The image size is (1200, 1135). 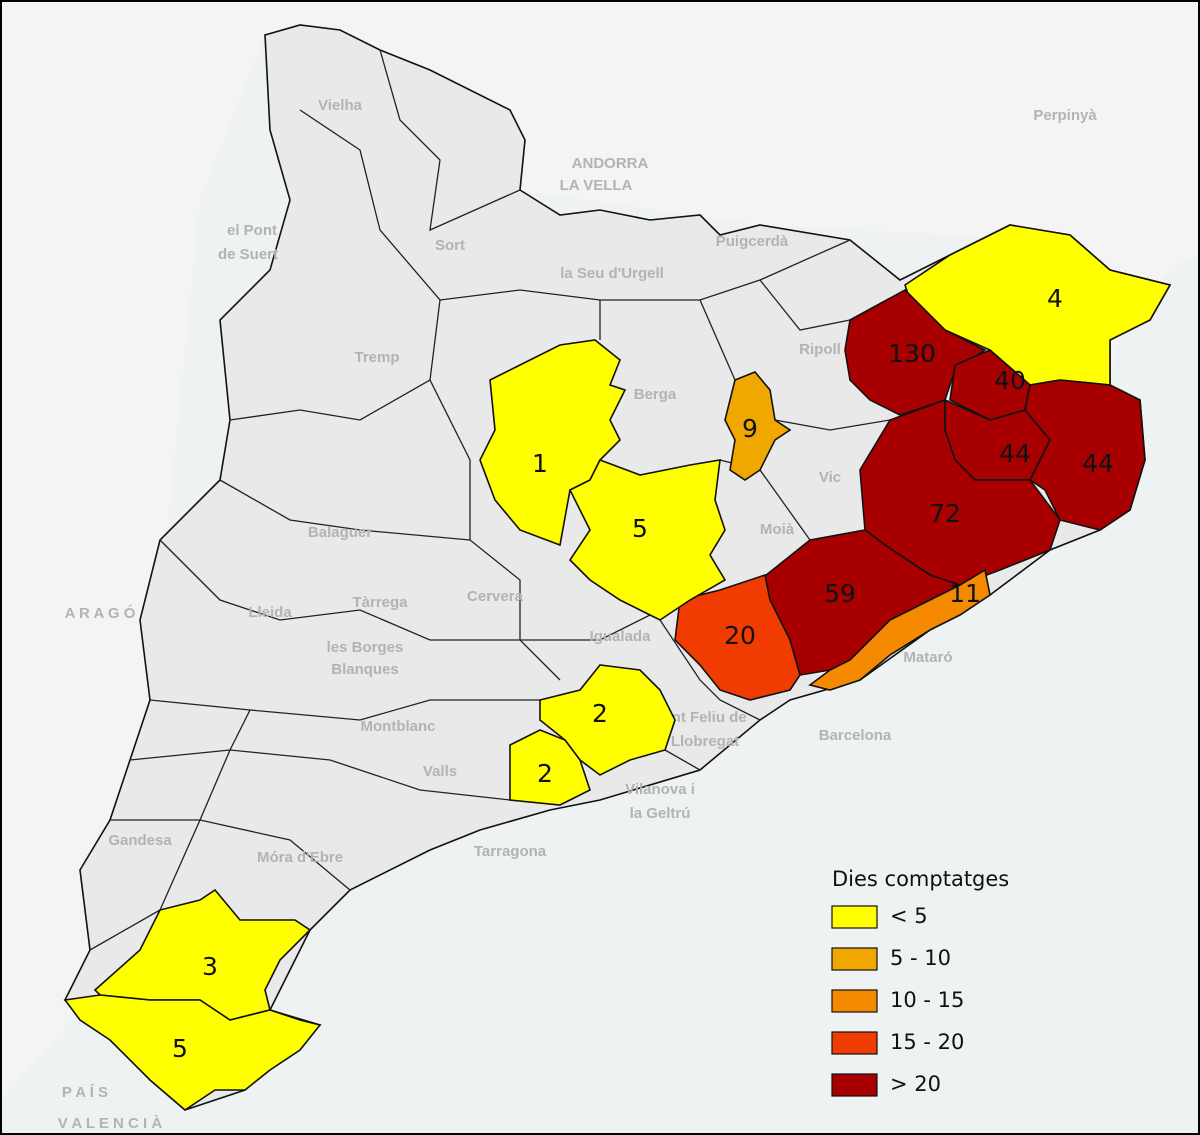 I want to click on region-value: 11, so click(x=965, y=593).